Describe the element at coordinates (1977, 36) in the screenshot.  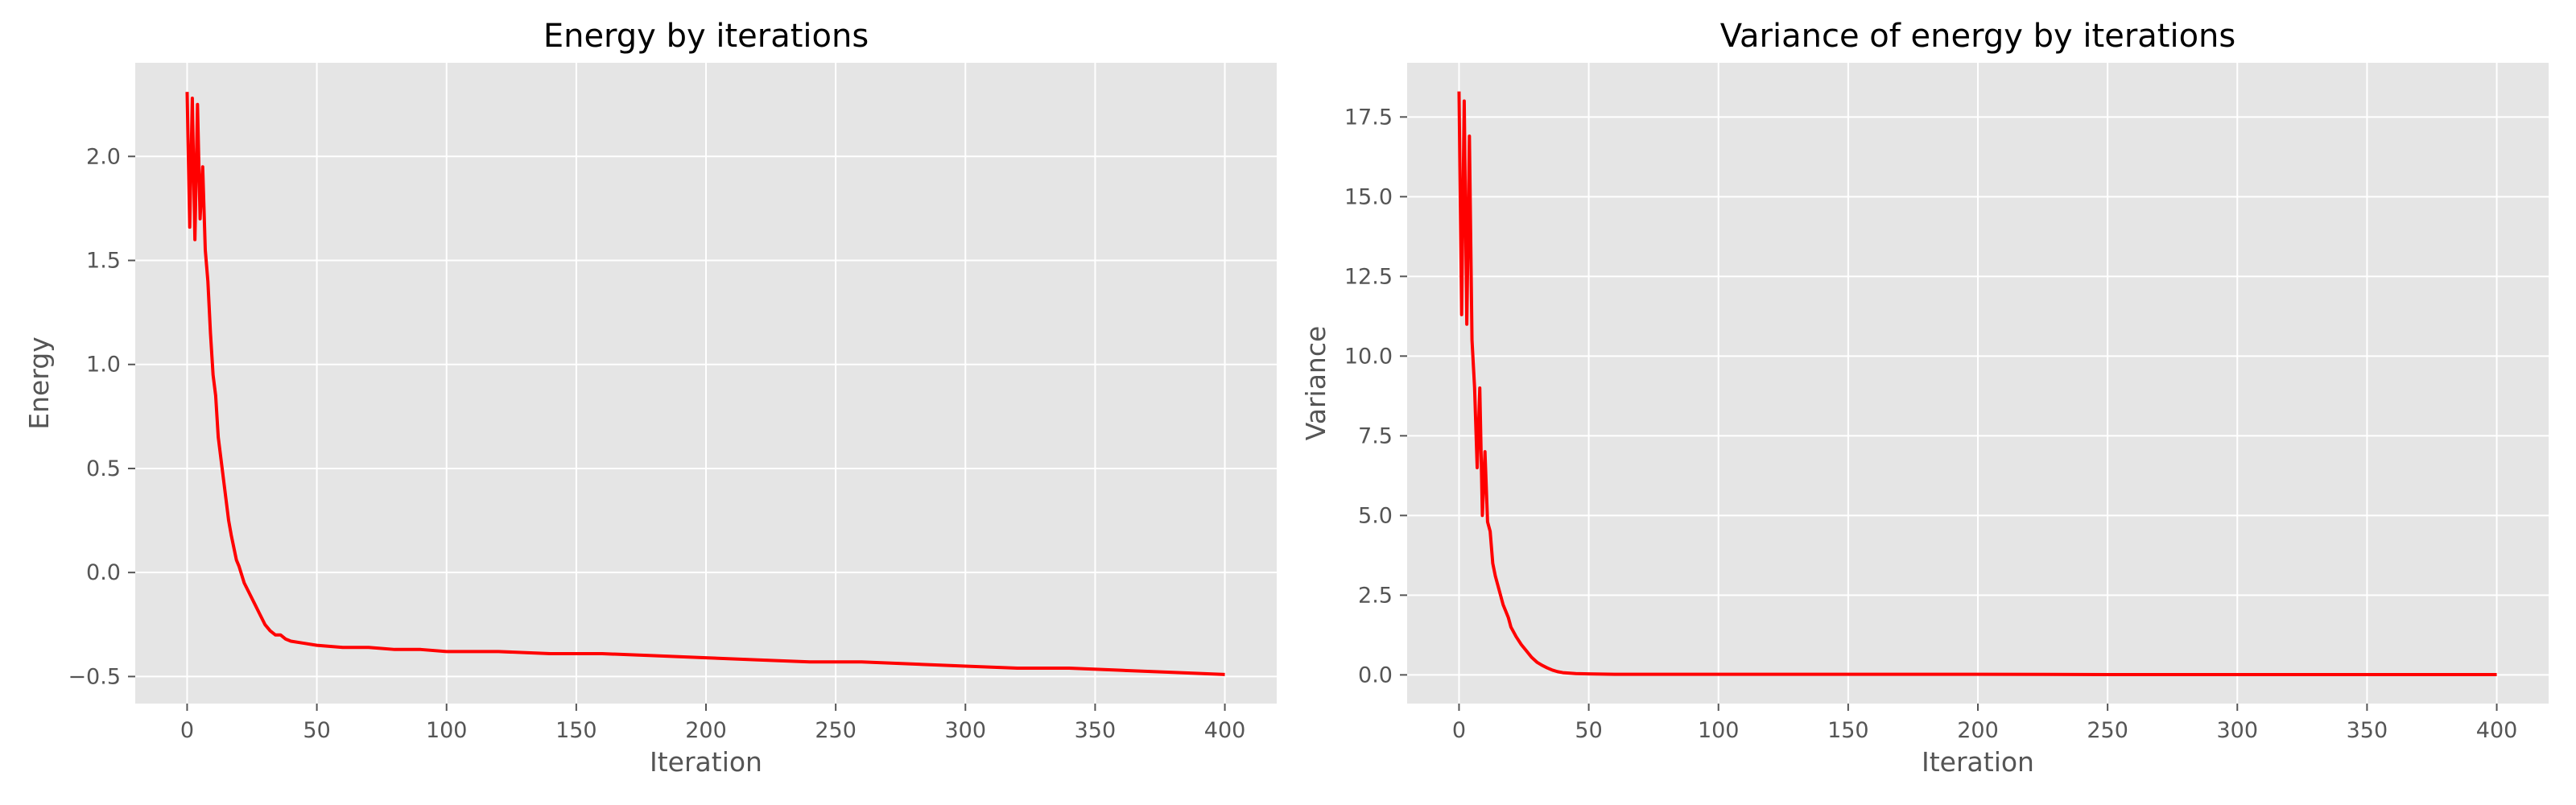
I see `variance-chart-title: Variance of energy by iterations` at that location.